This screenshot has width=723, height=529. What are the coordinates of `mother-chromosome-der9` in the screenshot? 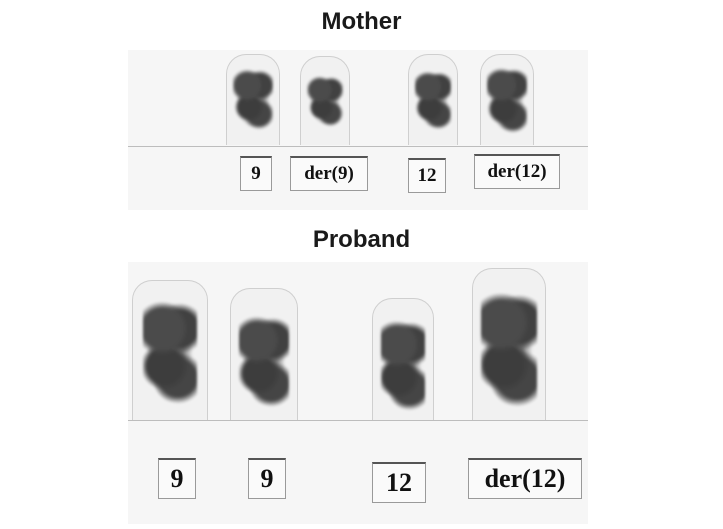 It's located at (325, 101).